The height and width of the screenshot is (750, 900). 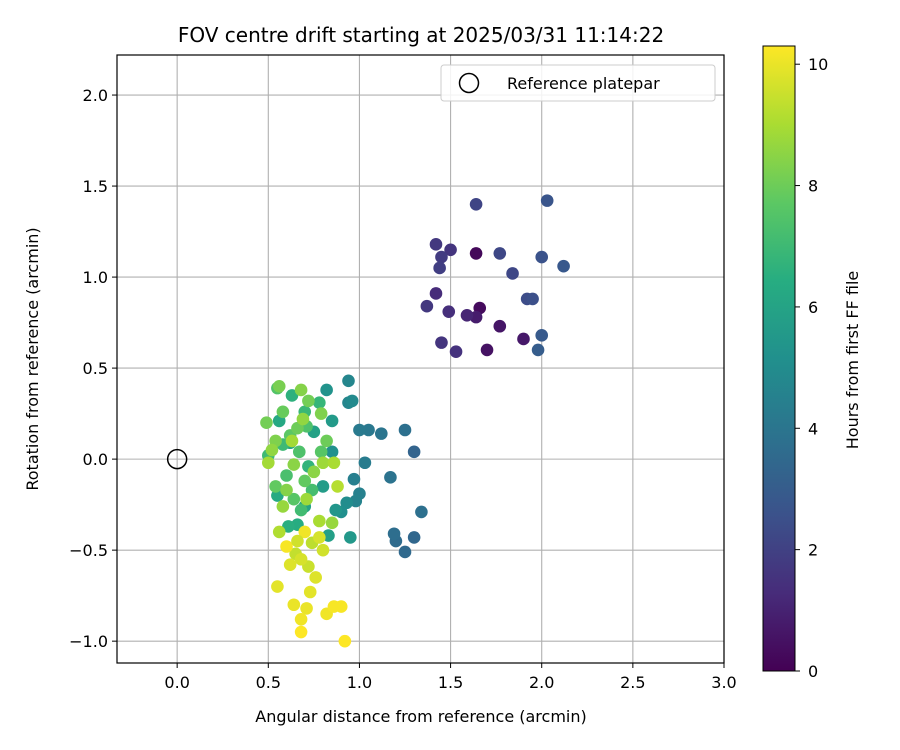 I want to click on colorbar-tick-label: 2, so click(x=813, y=550).